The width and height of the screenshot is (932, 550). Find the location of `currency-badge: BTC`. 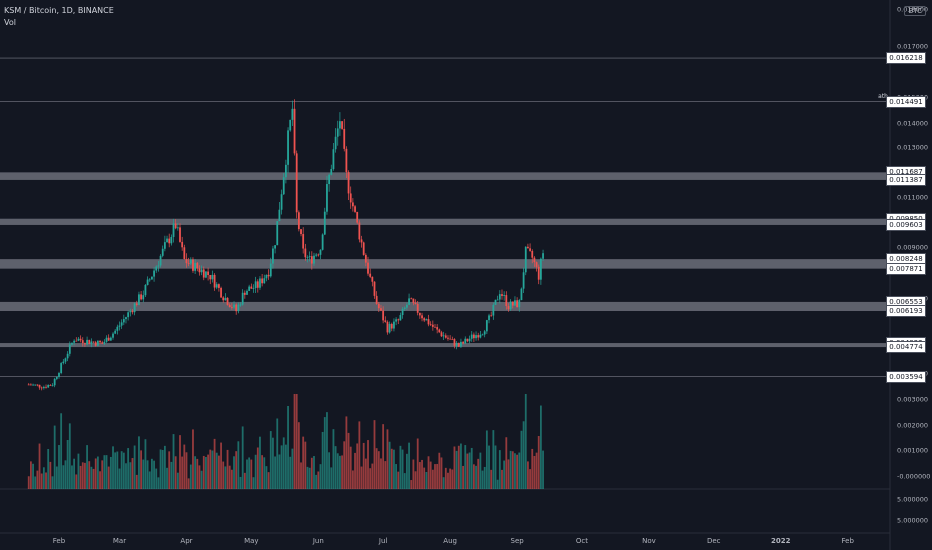

currency-badge: BTC is located at coordinates (915, 11).